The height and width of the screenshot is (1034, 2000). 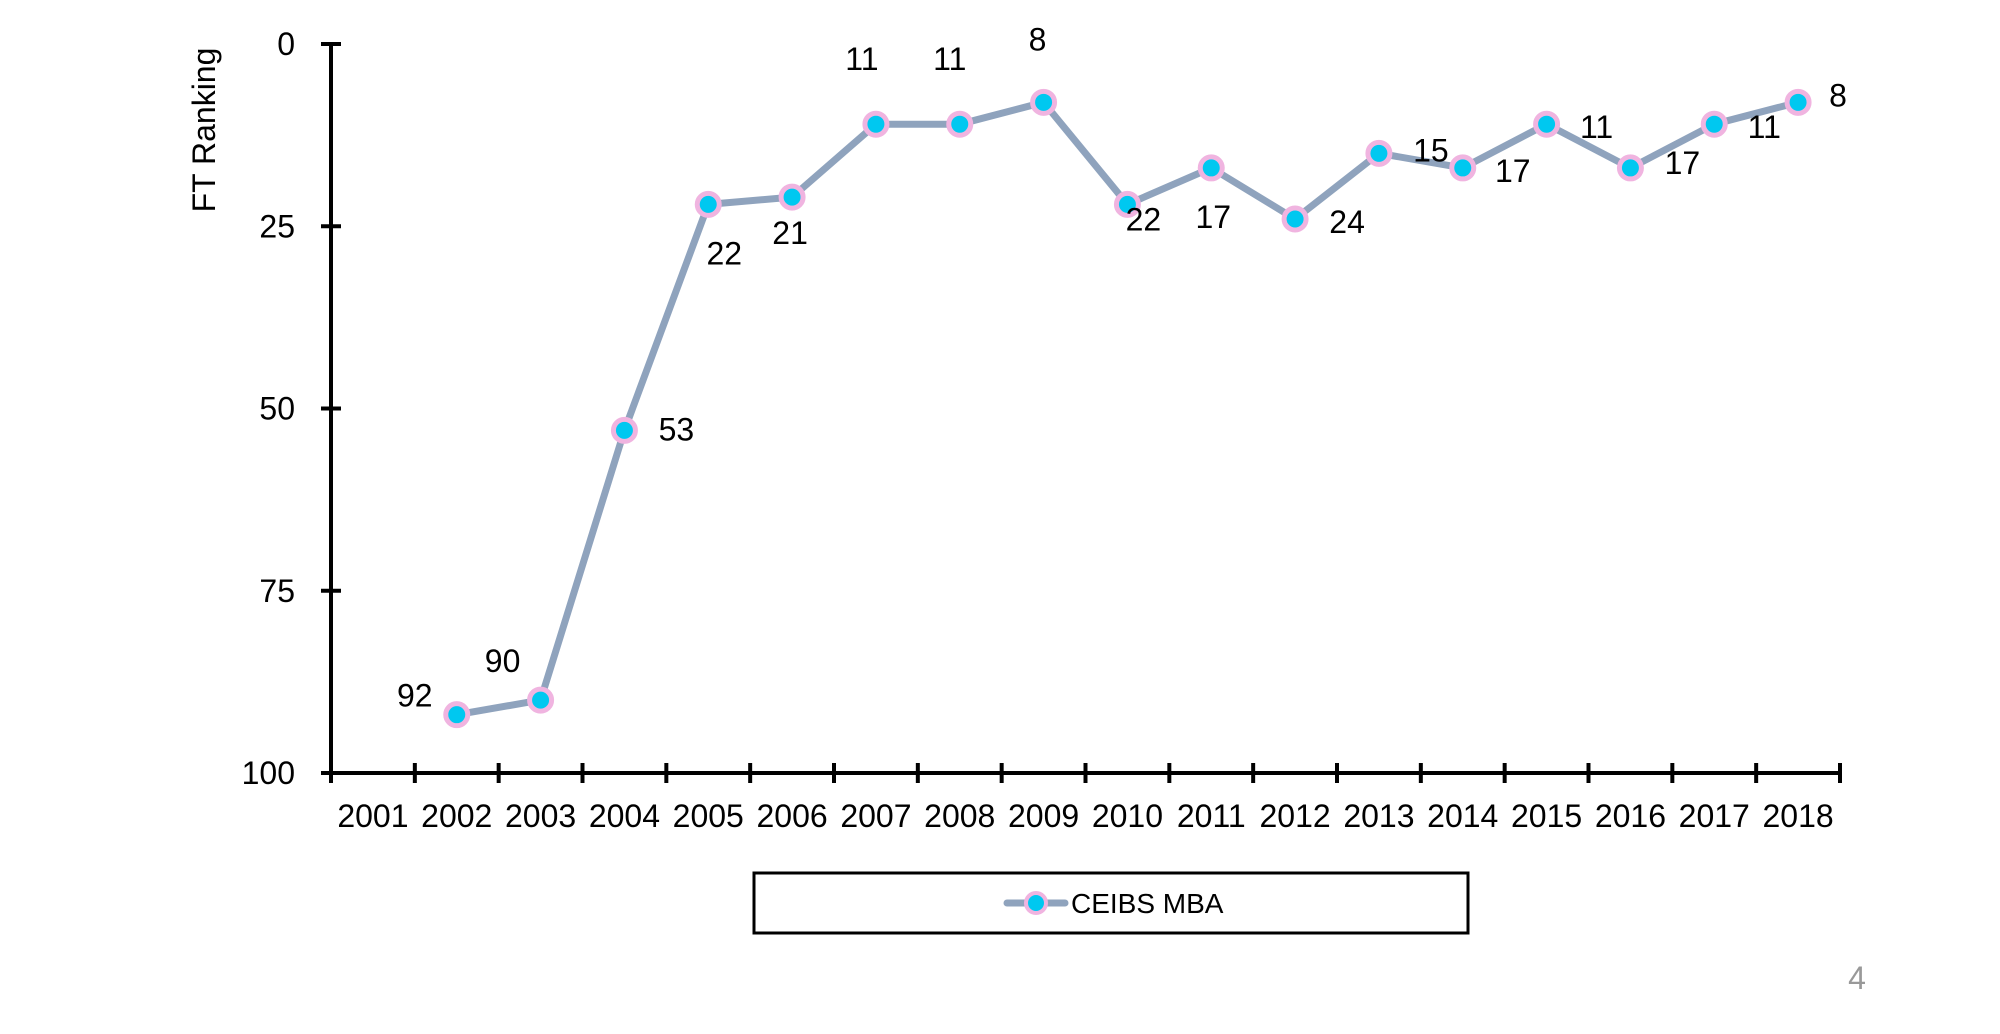 I want to click on x-tick-label: 2006, so click(x=791, y=816).